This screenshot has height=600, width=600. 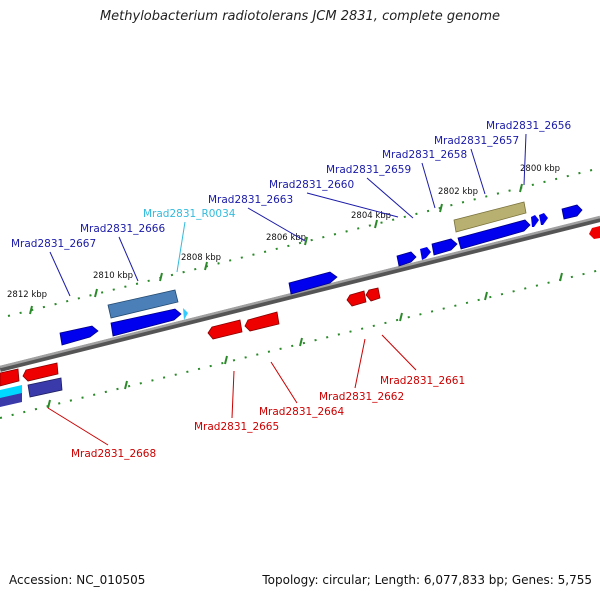 I want to click on gene-2656-operon, so click(x=490, y=217).